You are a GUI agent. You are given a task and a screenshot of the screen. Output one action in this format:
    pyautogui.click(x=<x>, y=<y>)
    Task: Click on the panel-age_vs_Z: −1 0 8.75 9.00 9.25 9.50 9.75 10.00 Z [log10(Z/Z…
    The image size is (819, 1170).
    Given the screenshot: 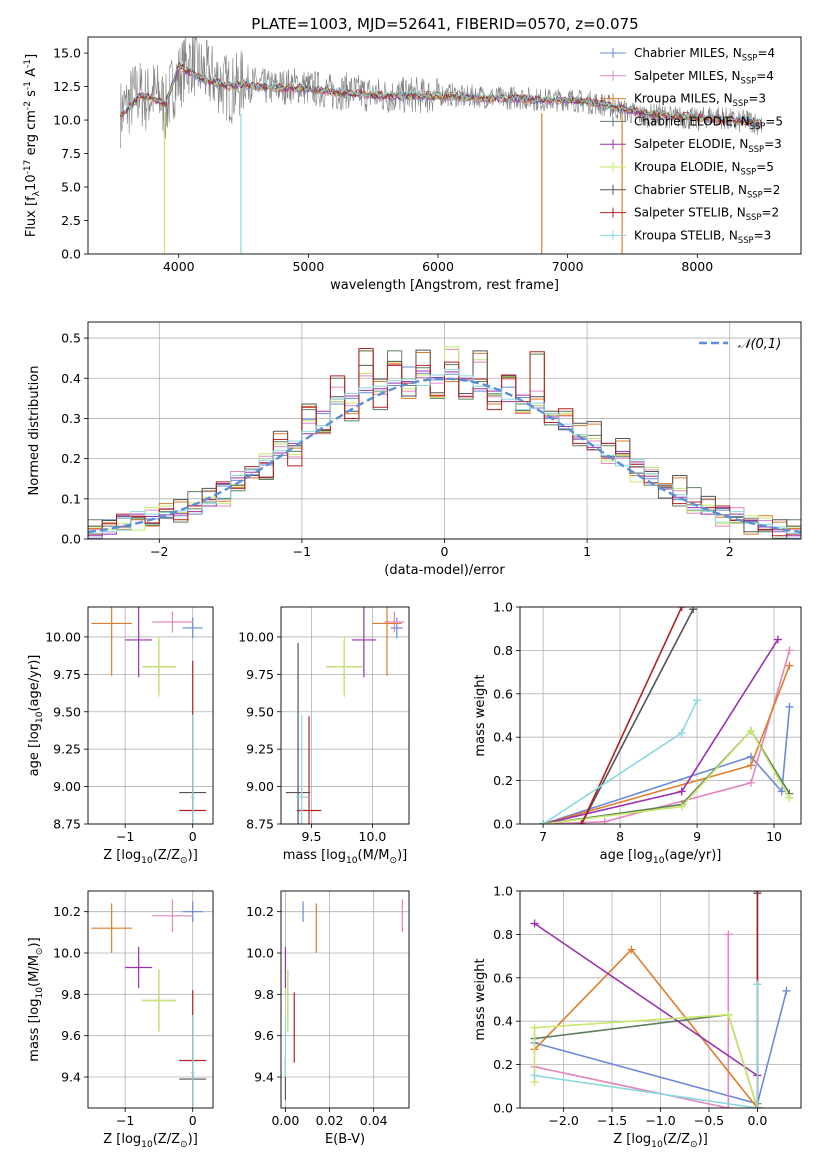 What is the action you would take?
    pyautogui.click(x=120, y=736)
    